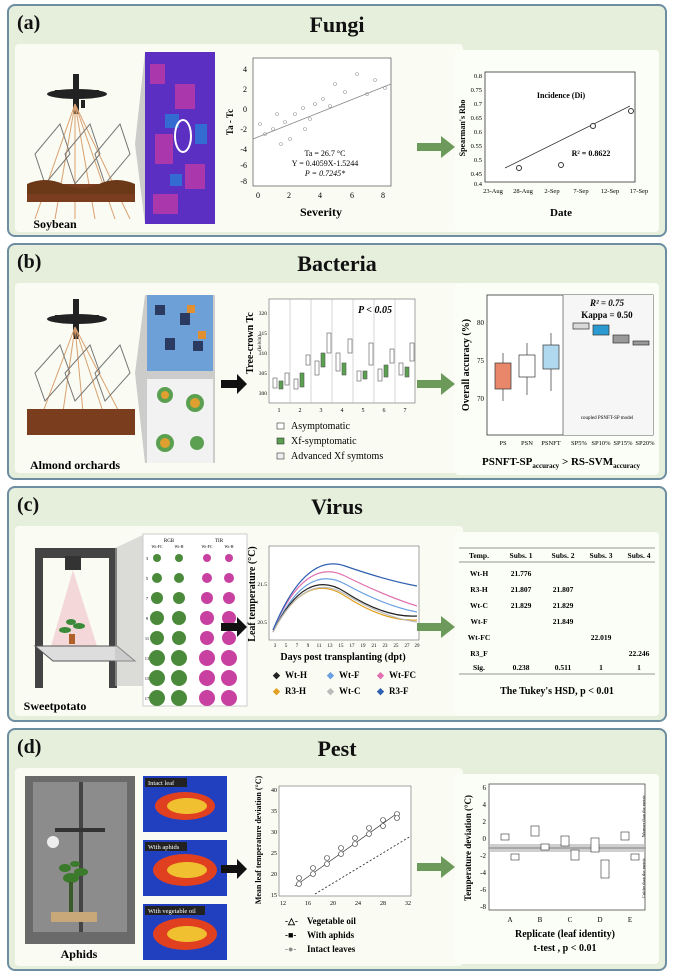  Describe the element at coordinates (325, 163) in the screenshot. I see `stat-line: Y = 0.4059X-1.5244` at that location.